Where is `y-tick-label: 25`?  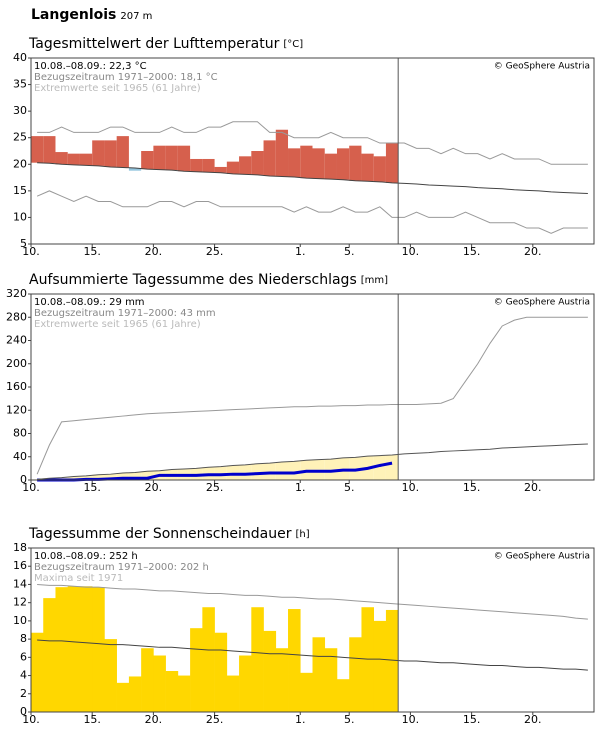
y-tick-label: 25 is located at coordinates (20, 137).